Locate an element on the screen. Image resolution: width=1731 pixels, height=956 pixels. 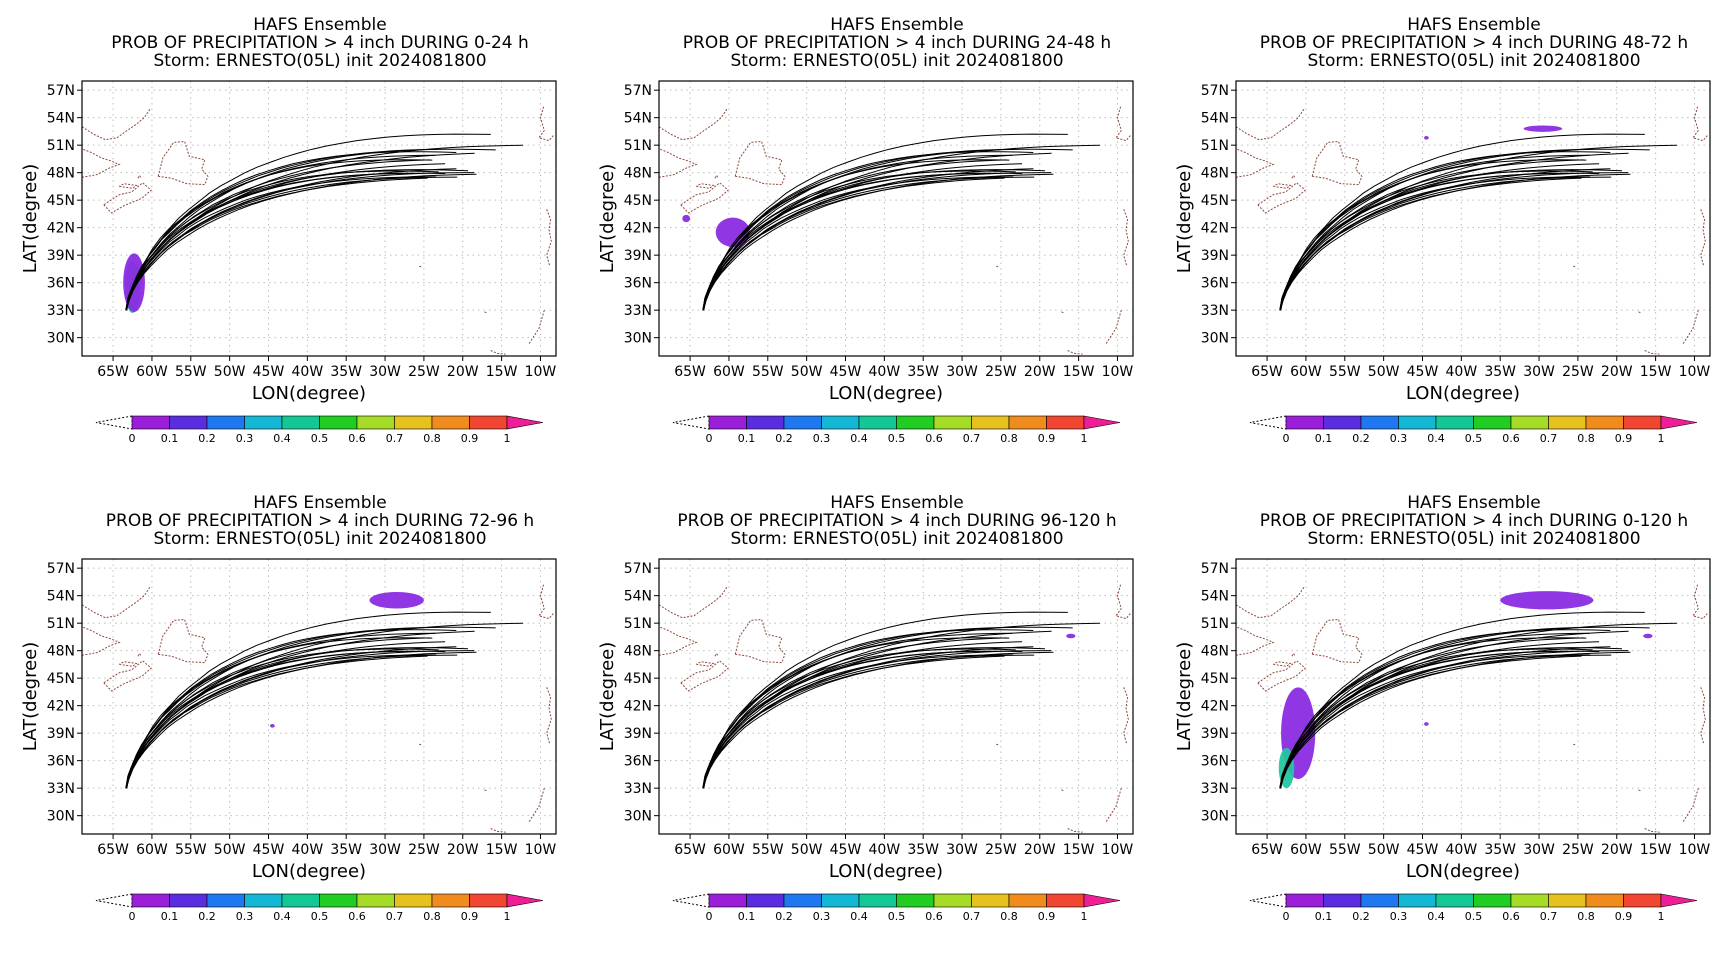
lat-tick-label: 54N is located at coordinates (638, 119).